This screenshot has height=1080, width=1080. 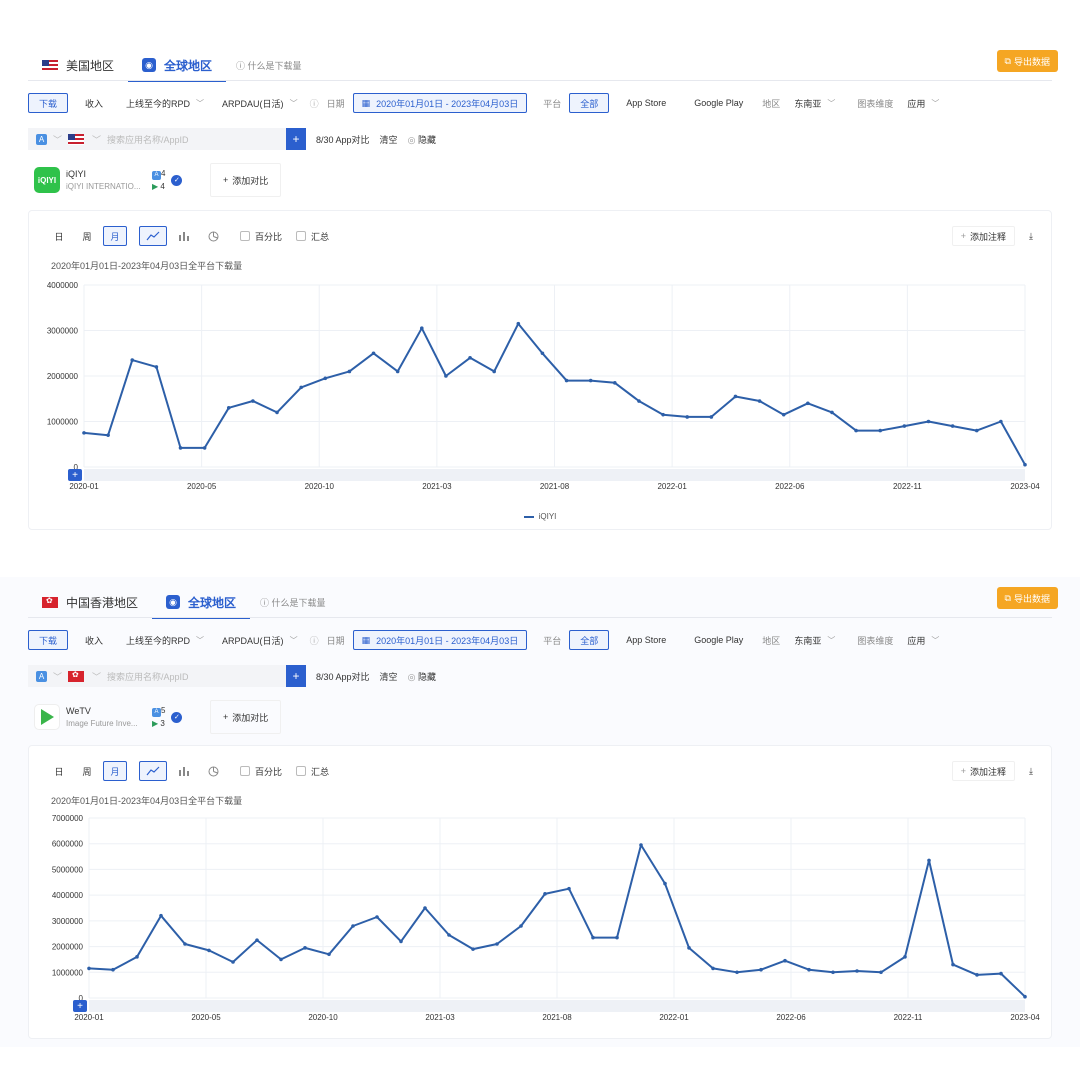 I want to click on tab-region: 美国地区, so click(x=78, y=65).